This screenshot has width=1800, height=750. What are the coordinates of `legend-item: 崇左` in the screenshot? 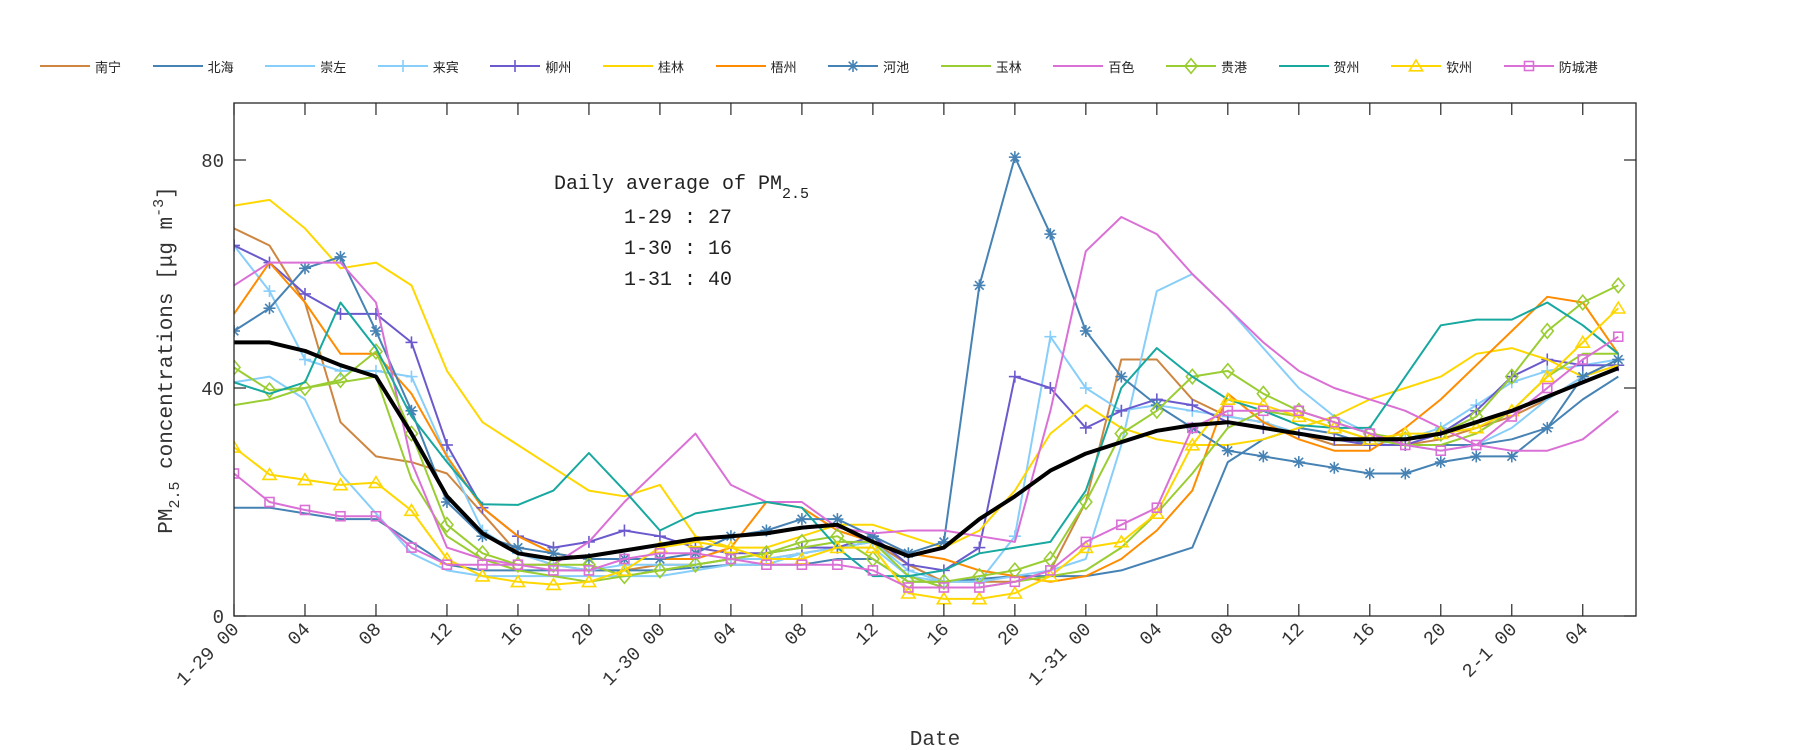 It's located at (321, 66).